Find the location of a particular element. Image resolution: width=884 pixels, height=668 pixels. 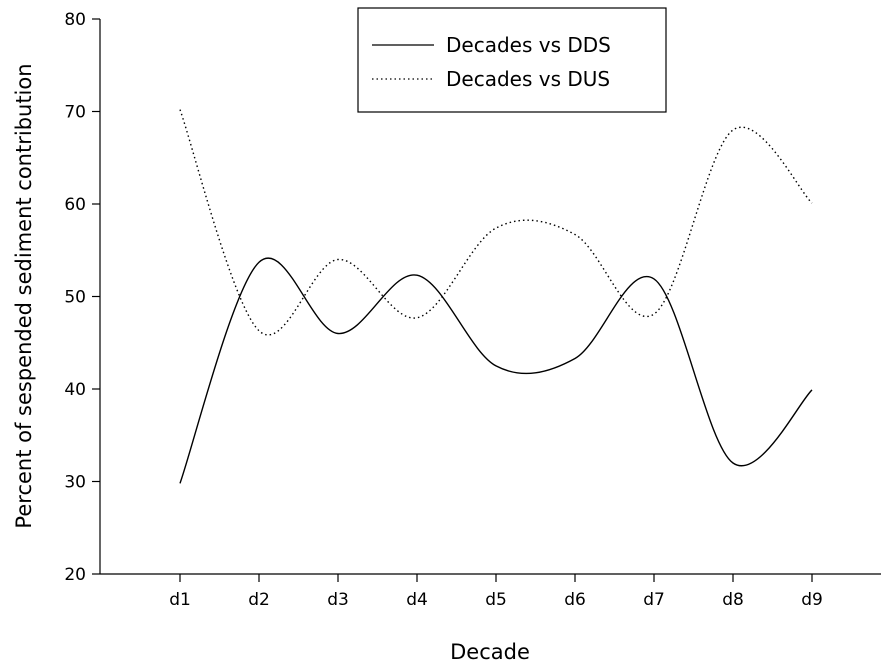

y-tick-label-80: 80 is located at coordinates (75, 20).